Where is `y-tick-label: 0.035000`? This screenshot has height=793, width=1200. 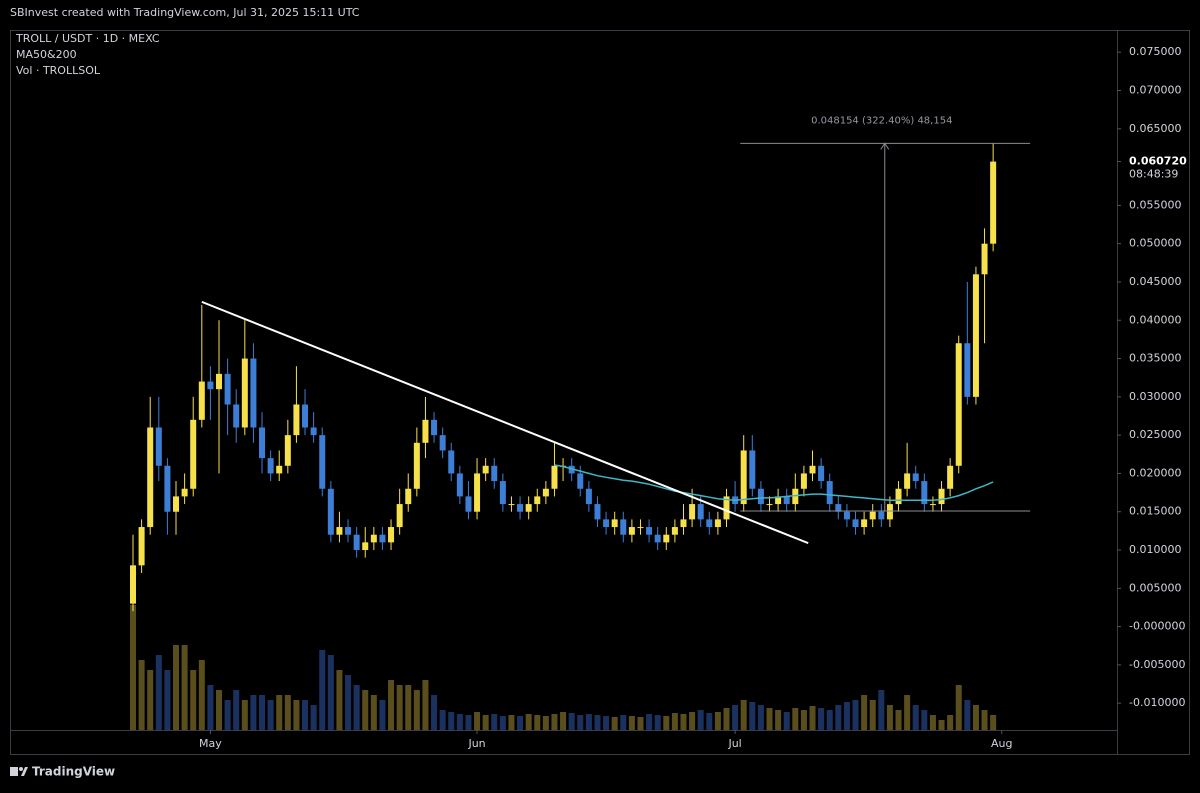
y-tick-label: 0.035000 is located at coordinates (1155, 358).